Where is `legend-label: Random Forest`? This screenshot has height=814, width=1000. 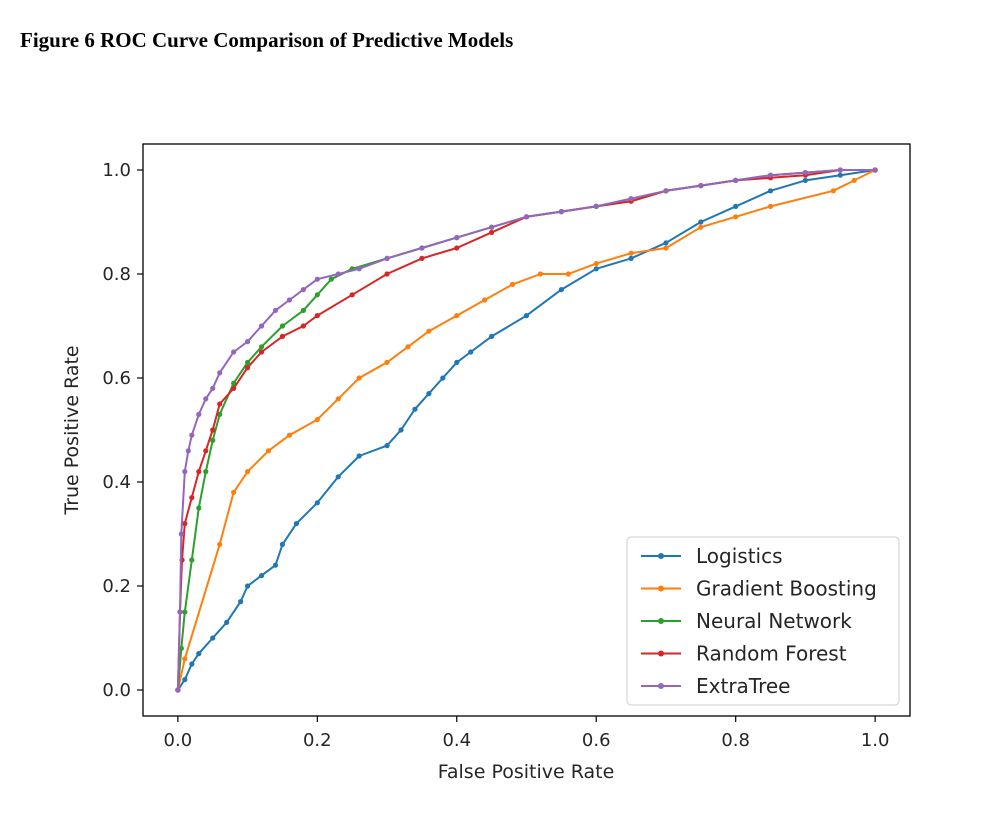
legend-label: Random Forest is located at coordinates (771, 654).